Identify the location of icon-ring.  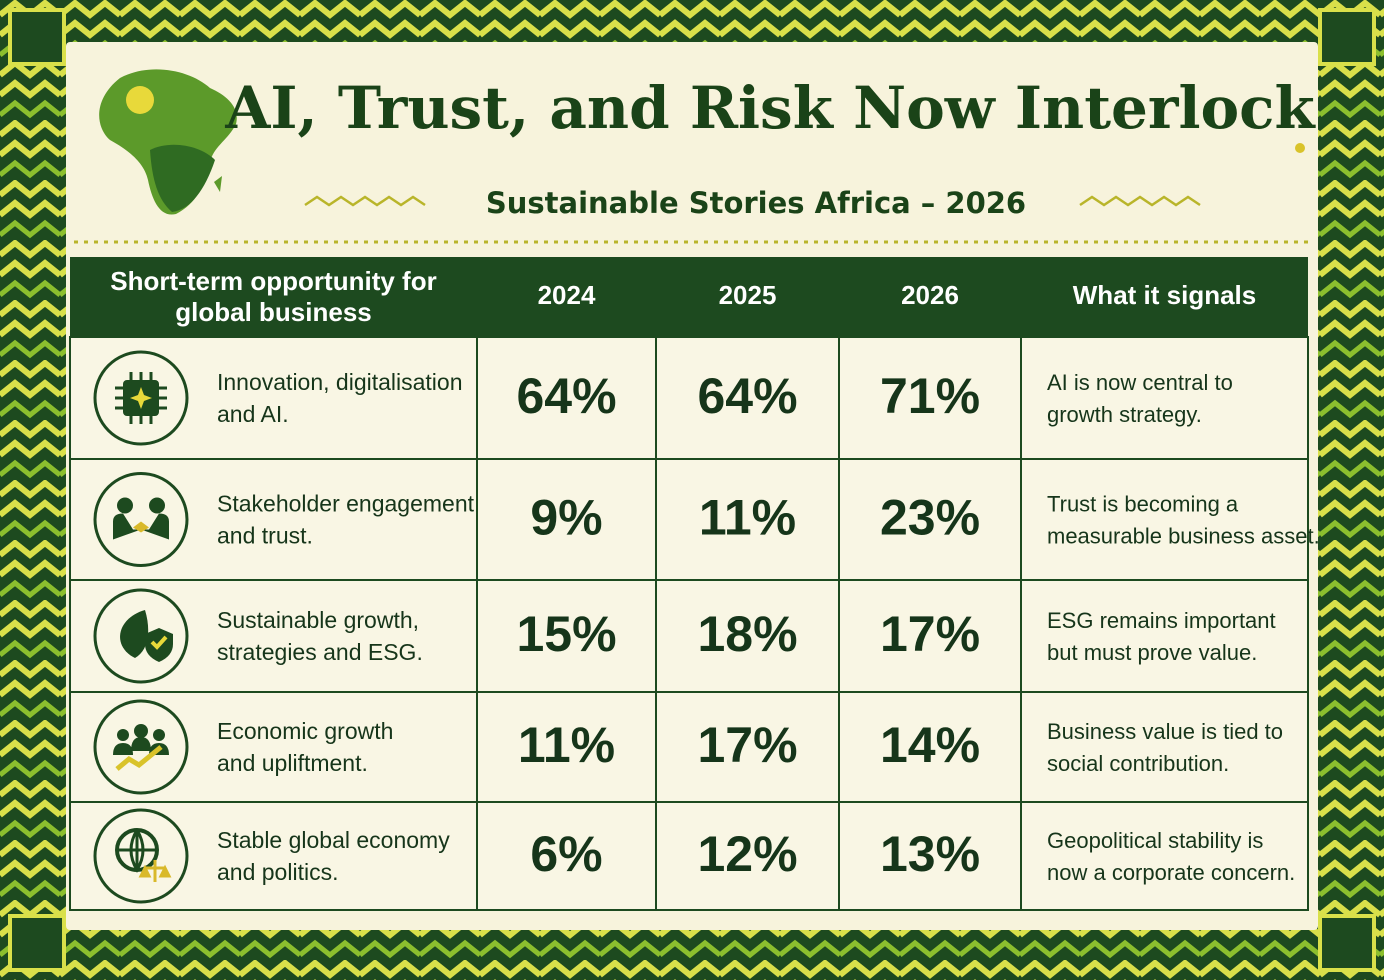
(141, 519).